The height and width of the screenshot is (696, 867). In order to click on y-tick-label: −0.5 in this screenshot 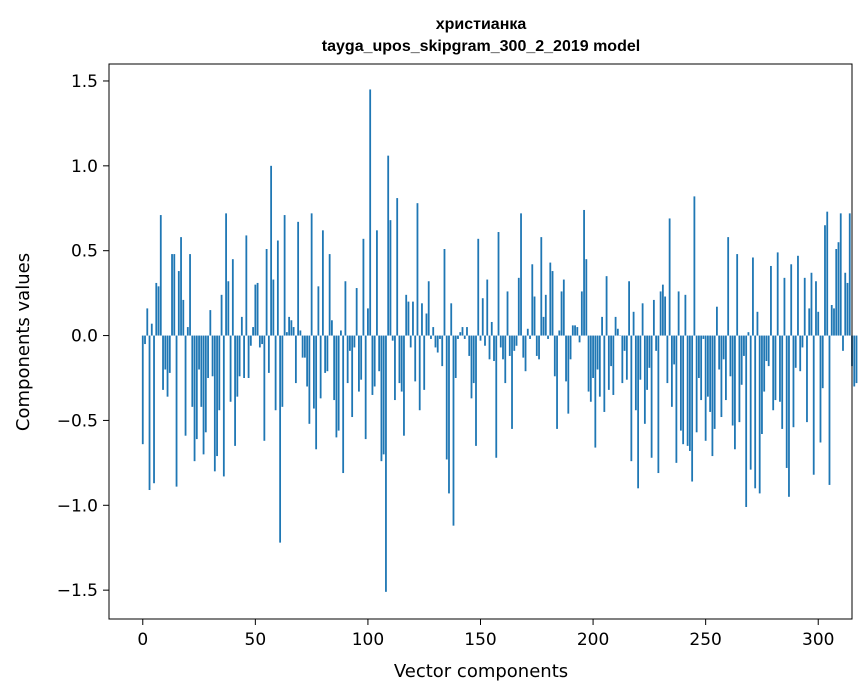, I will do `click(77, 421)`.